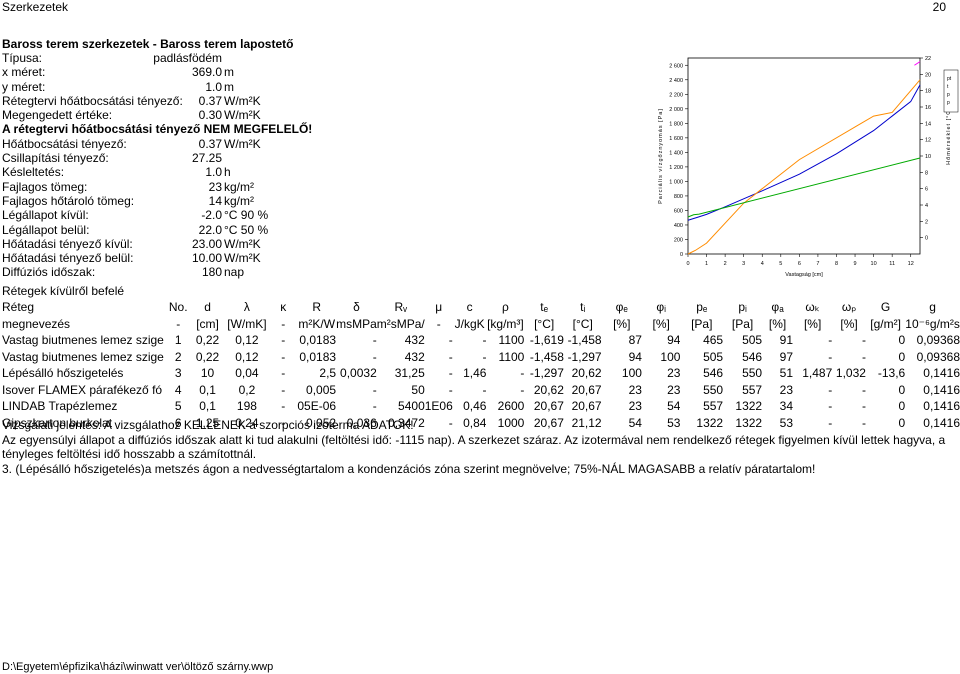 The image size is (960, 674). What do you see at coordinates (681, 255) in the screenshot?
I see `y-tick-label: 0` at bounding box center [681, 255].